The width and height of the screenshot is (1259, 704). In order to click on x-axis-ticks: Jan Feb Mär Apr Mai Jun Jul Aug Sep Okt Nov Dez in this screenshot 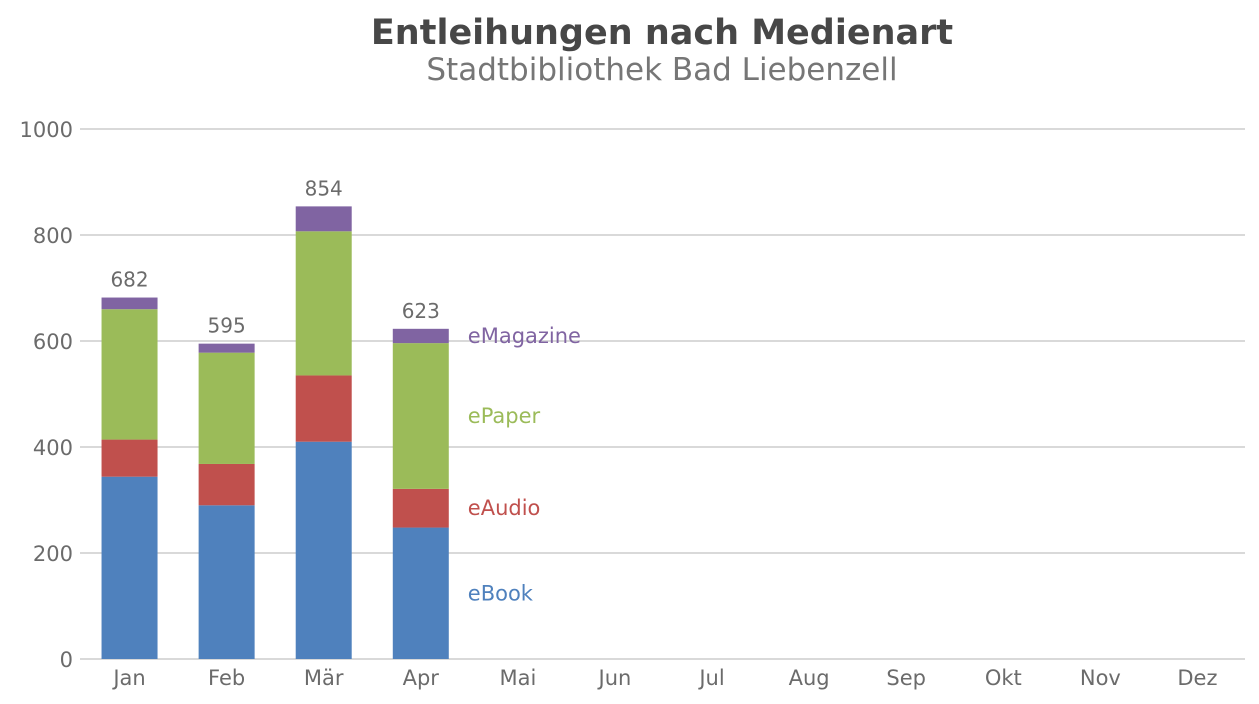, I will do `click(664, 678)`.